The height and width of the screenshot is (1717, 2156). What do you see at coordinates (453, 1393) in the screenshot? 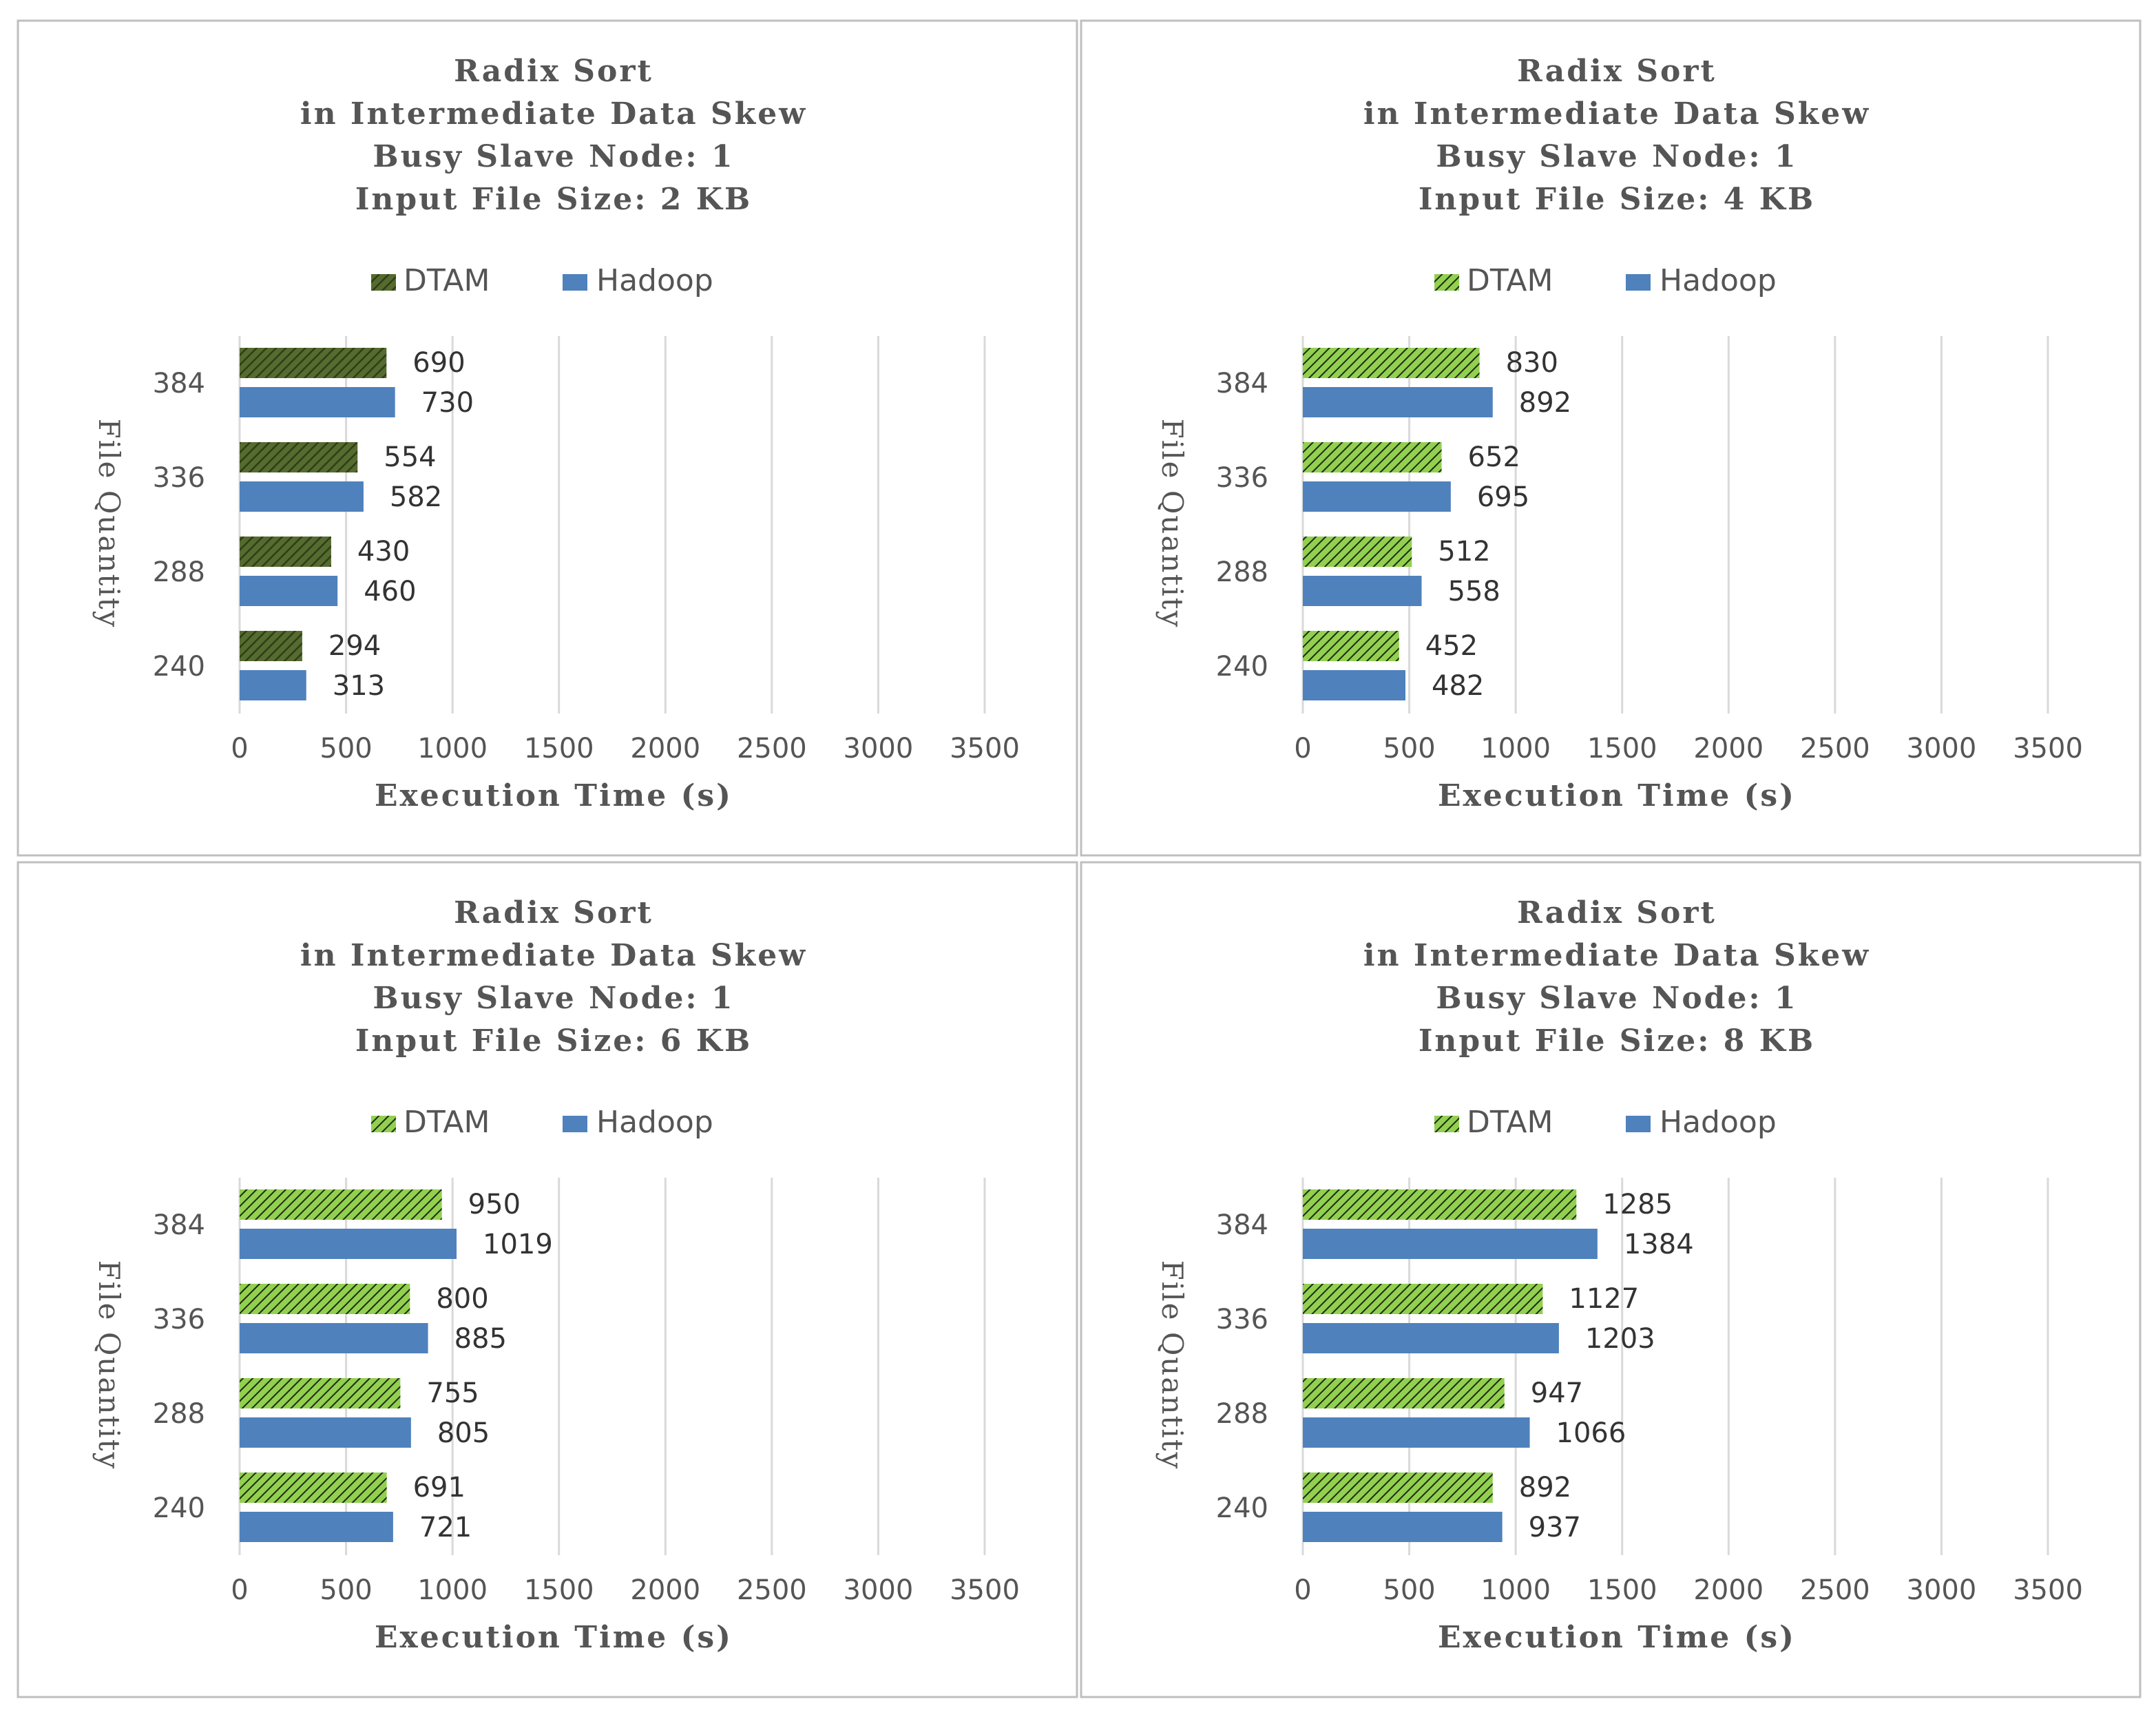
I see `data-label-dtam: 755` at bounding box center [453, 1393].